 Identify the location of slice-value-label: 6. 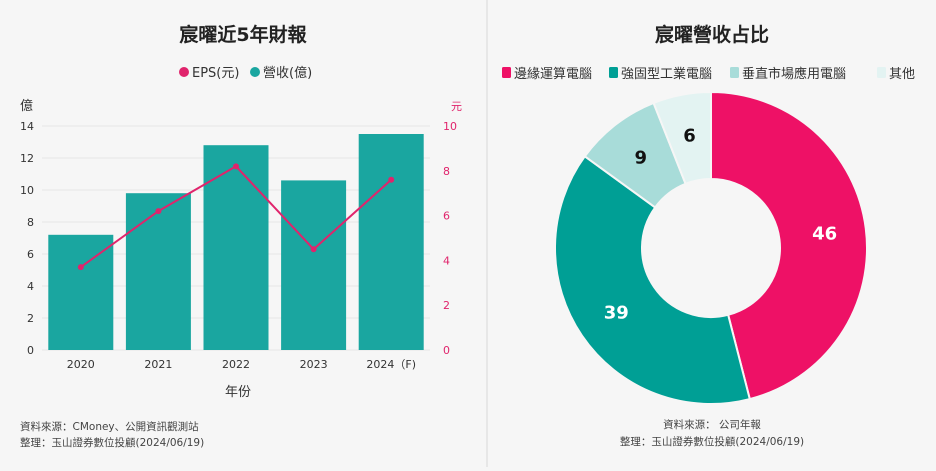
(689, 136).